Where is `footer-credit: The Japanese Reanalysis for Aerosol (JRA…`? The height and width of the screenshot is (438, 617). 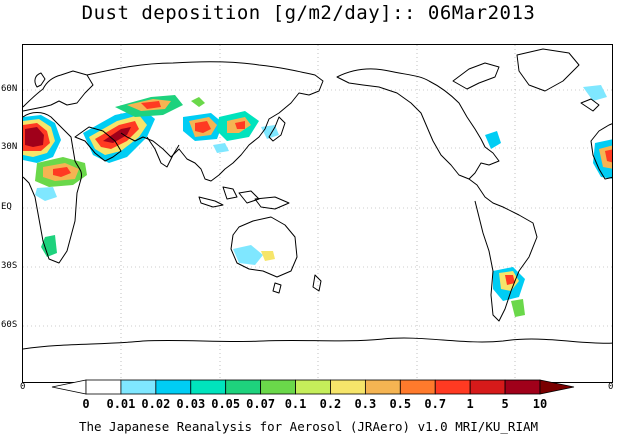
footer-credit: The Japanese Reanalysis for Aerosol (JRA… is located at coordinates (308, 426).